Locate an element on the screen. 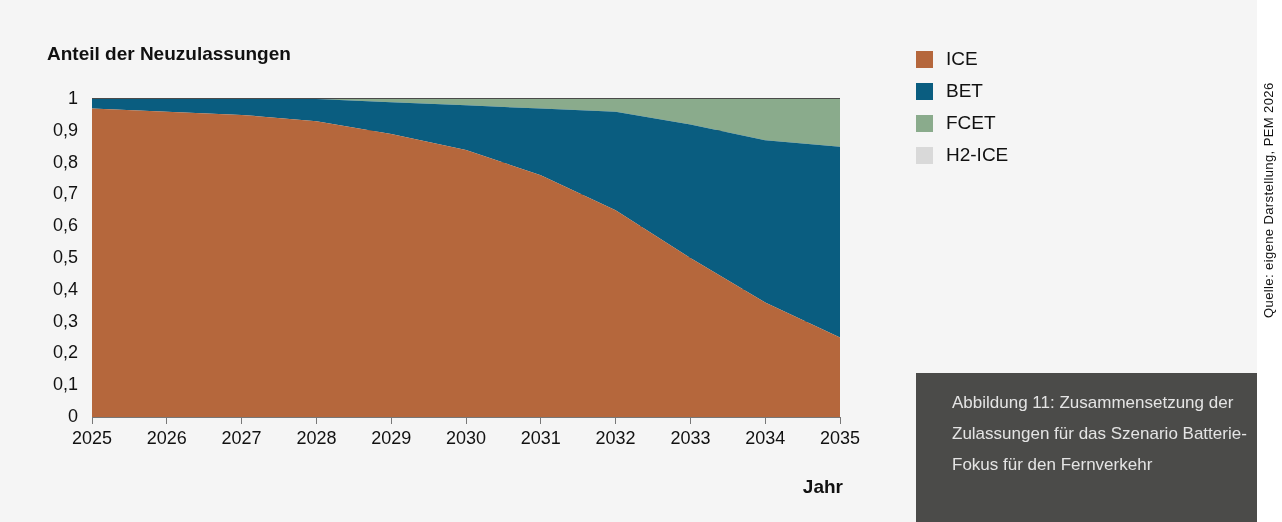  y-tick-label: 0 is located at coordinates (72, 415).